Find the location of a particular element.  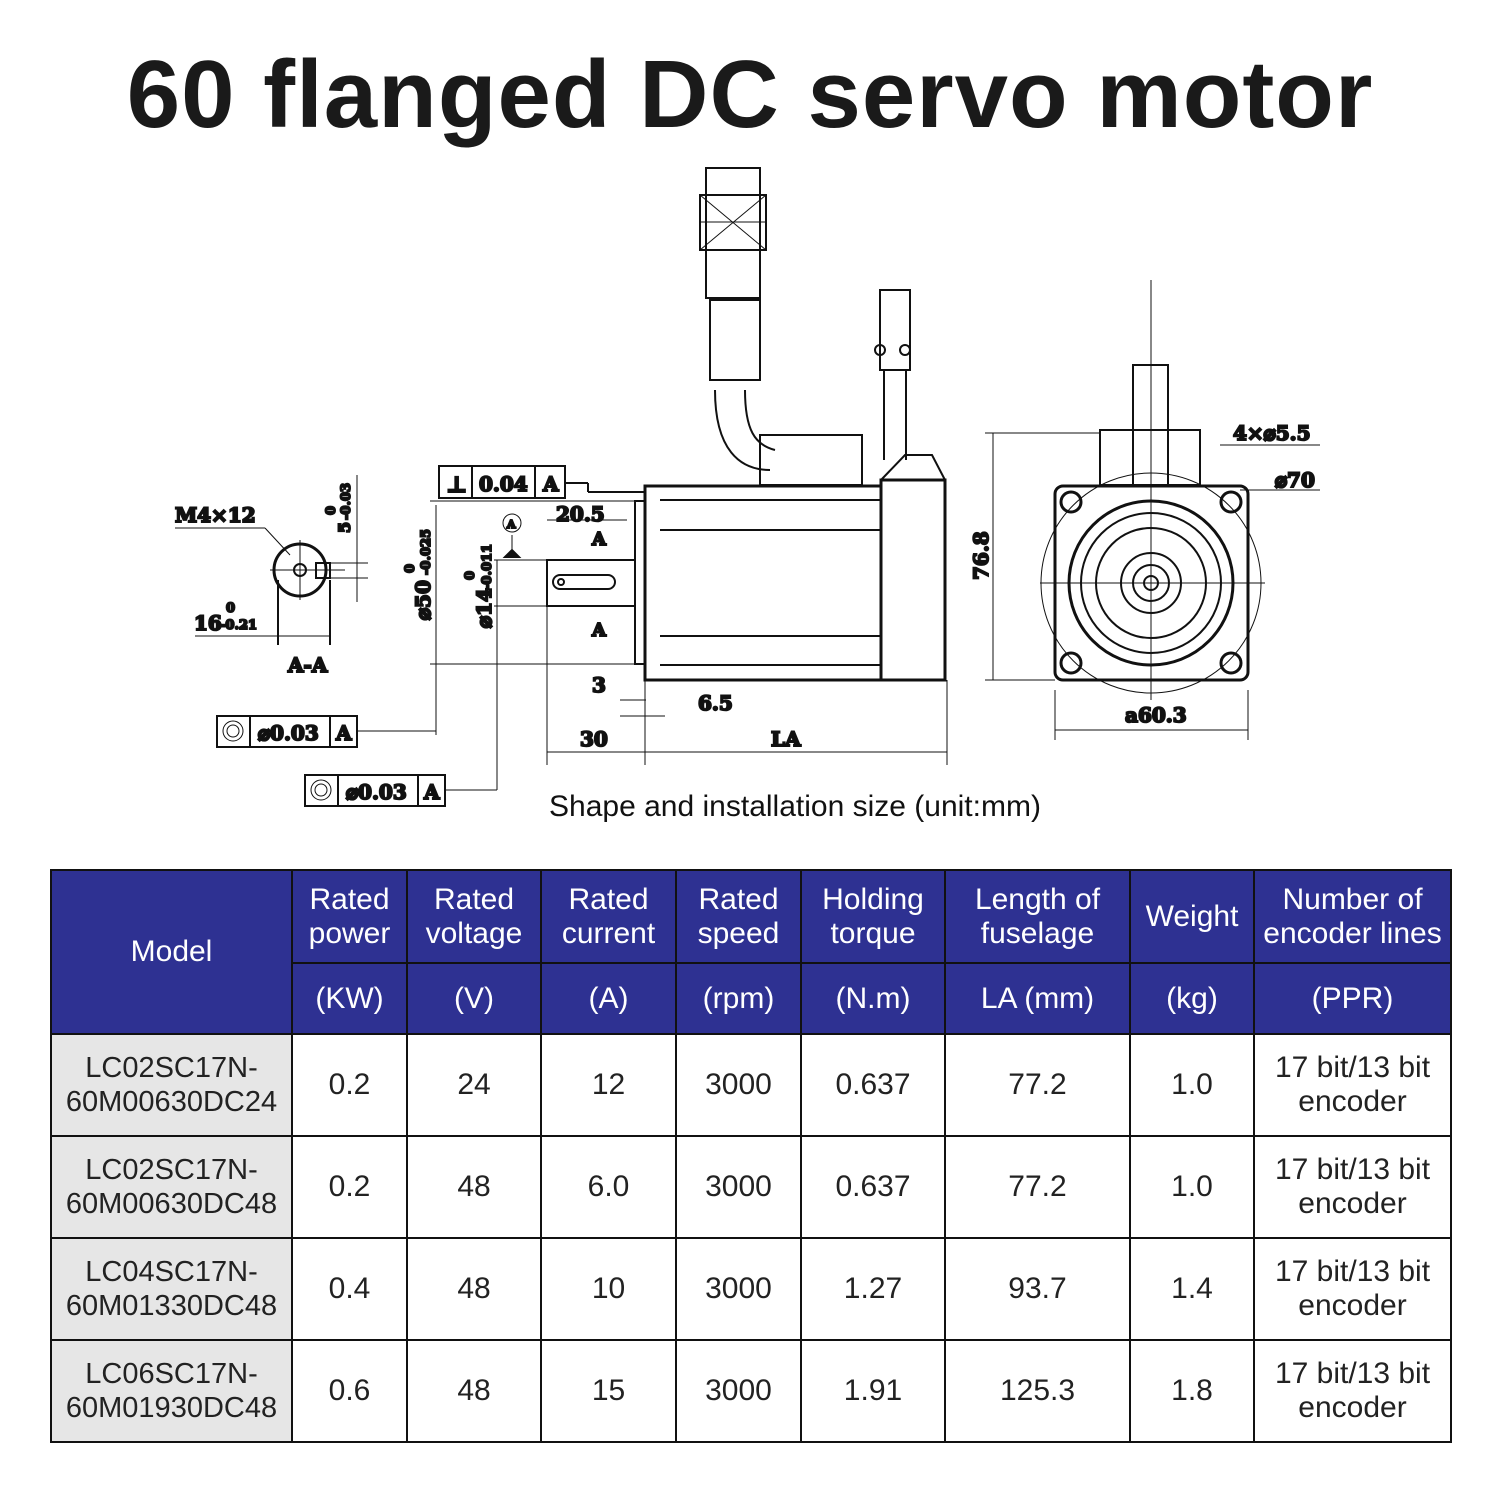

key-width-tol-upper: 0 is located at coordinates (331, 510).